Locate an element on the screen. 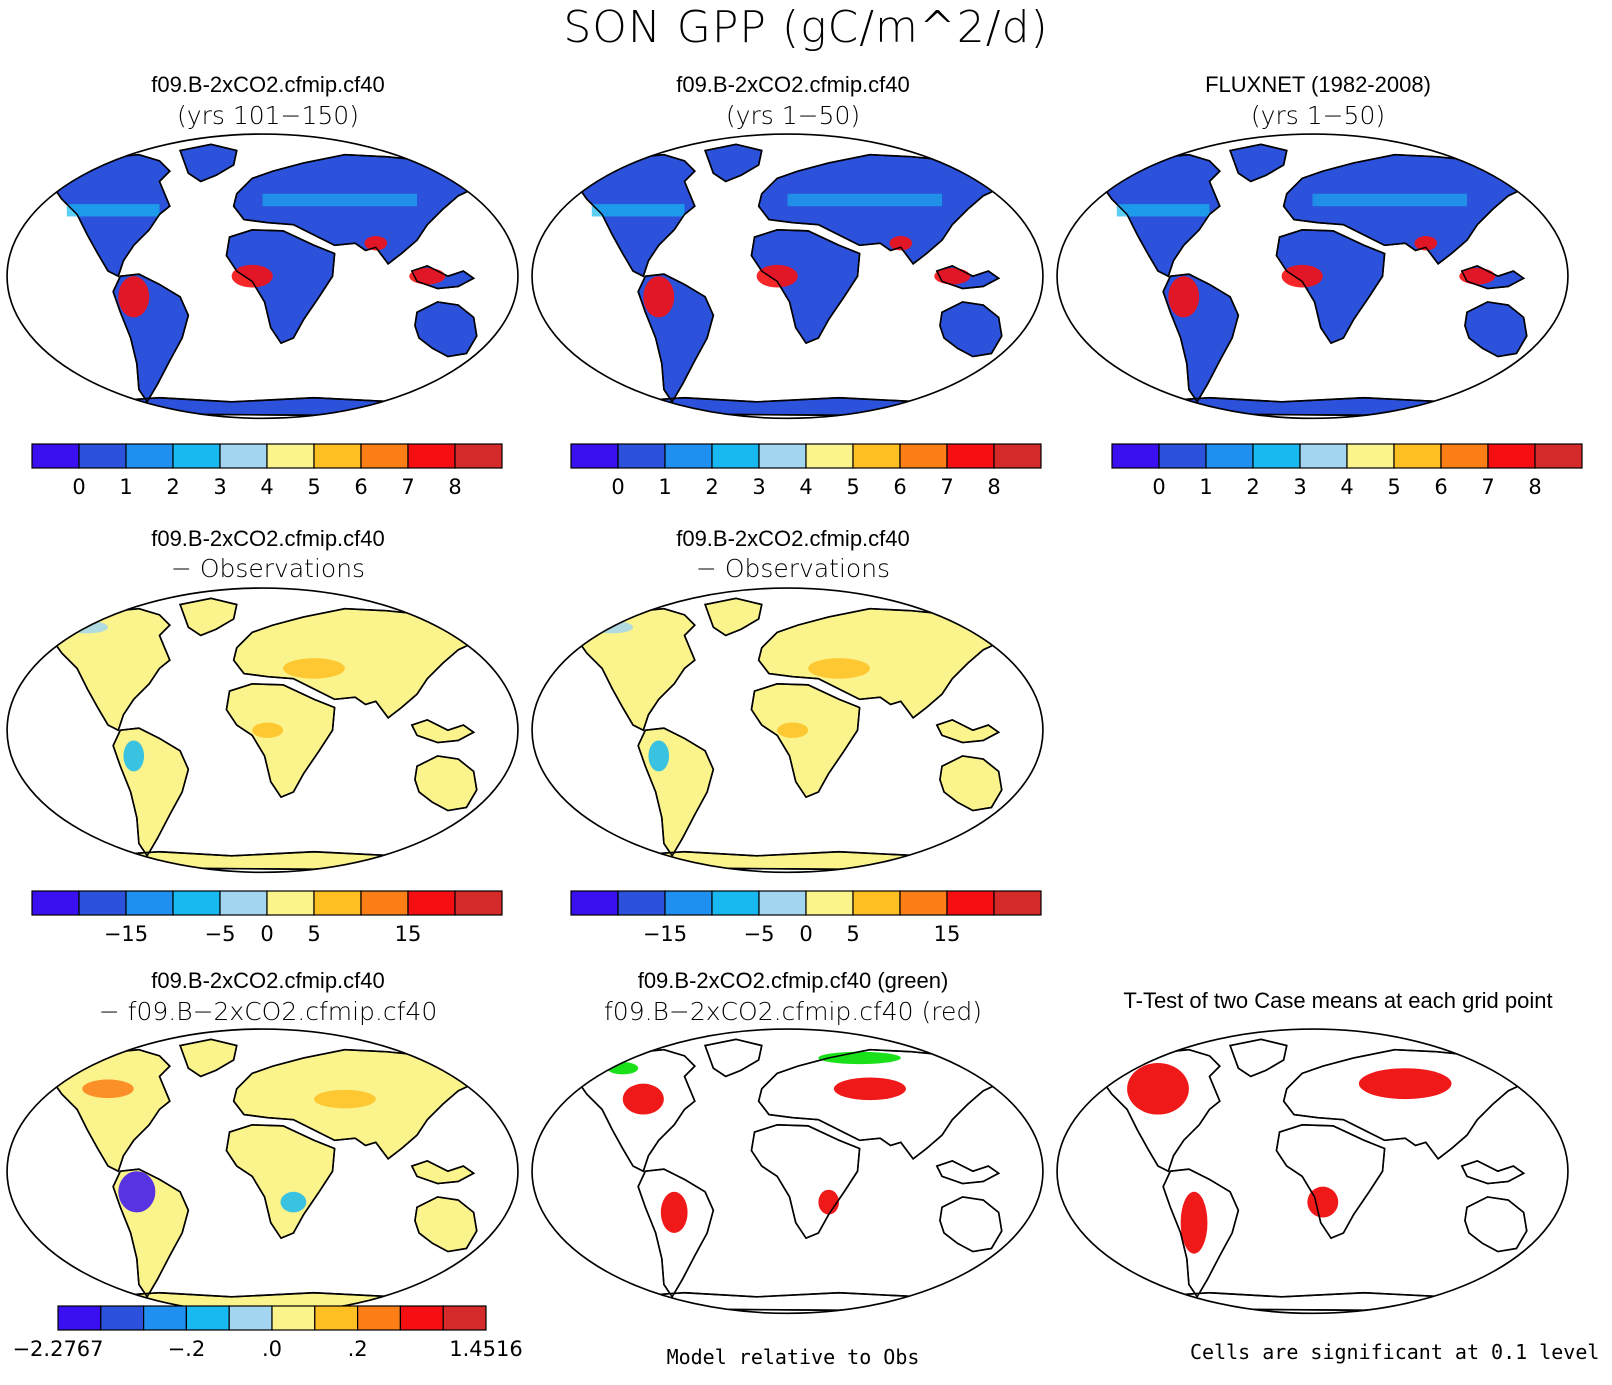  panel7-title: f09.B-2xCO2.cfmip.cf40 is located at coordinates (268, 980).